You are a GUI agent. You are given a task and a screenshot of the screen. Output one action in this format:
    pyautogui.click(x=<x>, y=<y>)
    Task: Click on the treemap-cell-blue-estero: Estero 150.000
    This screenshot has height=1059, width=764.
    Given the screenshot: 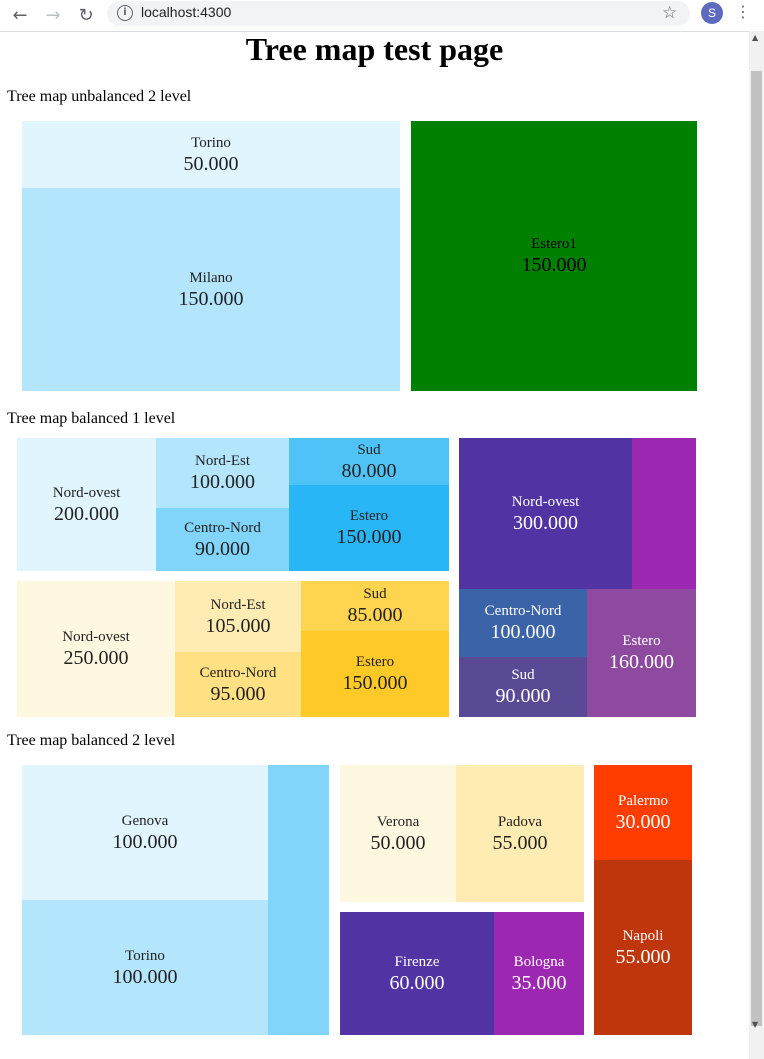 What is the action you would take?
    pyautogui.click(x=369, y=528)
    